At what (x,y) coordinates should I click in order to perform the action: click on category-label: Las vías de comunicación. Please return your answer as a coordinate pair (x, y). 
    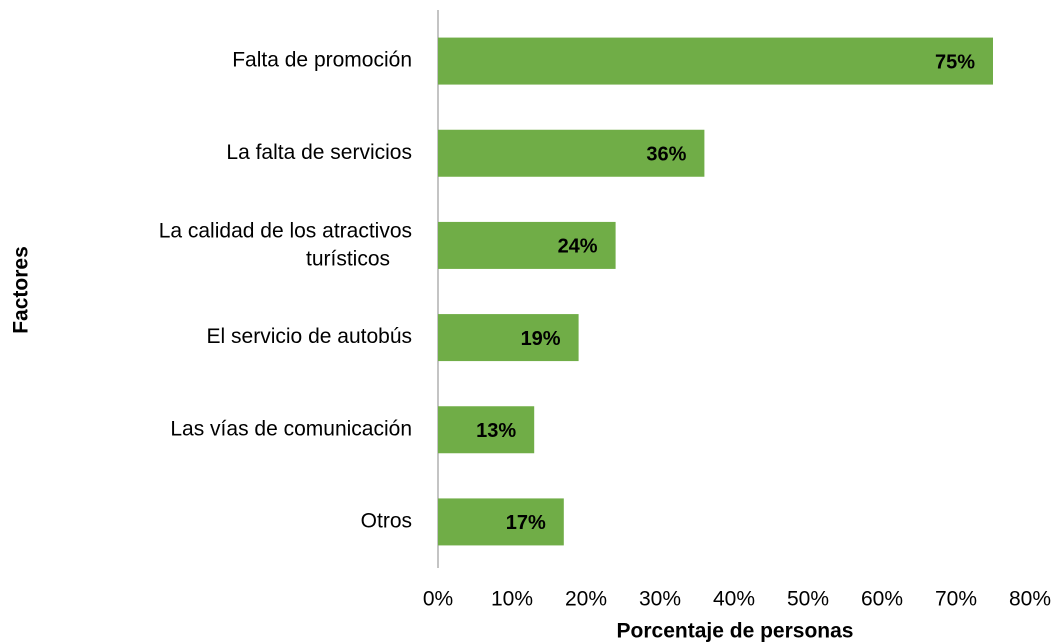
    Looking at the image, I should click on (291, 428).